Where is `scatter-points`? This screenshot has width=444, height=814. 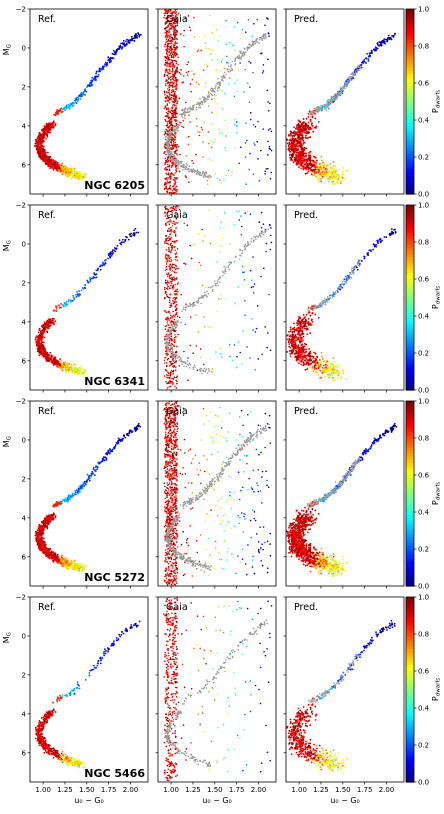 scatter-points is located at coordinates (87, 302).